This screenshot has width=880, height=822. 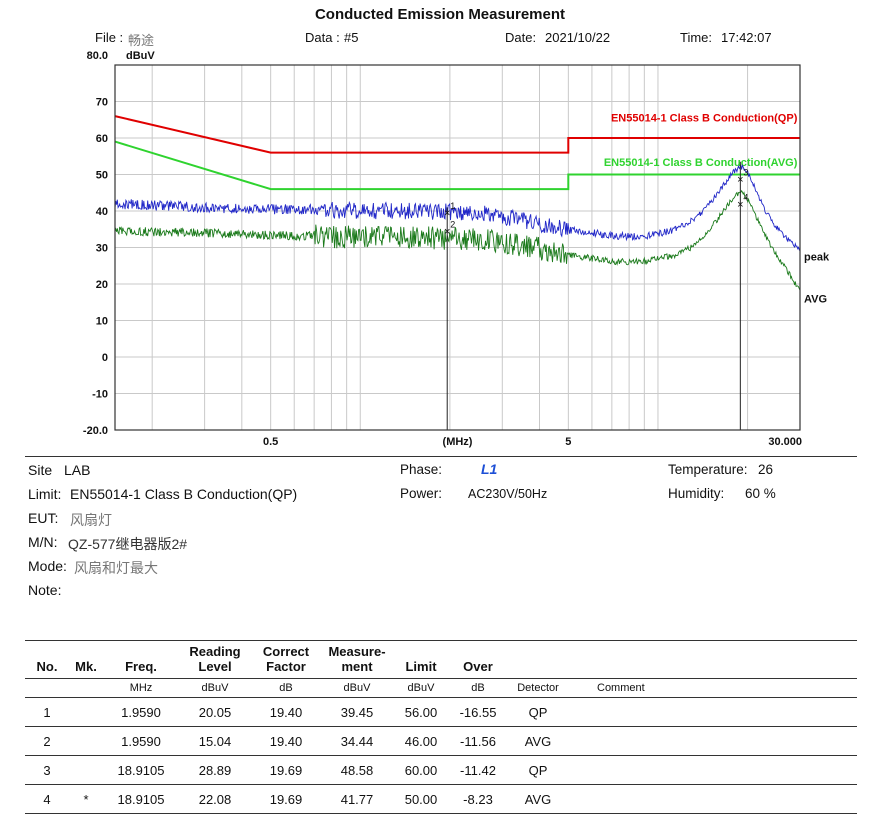 What do you see at coordinates (215, 741) in the screenshot?
I see `table-cell: 15.04` at bounding box center [215, 741].